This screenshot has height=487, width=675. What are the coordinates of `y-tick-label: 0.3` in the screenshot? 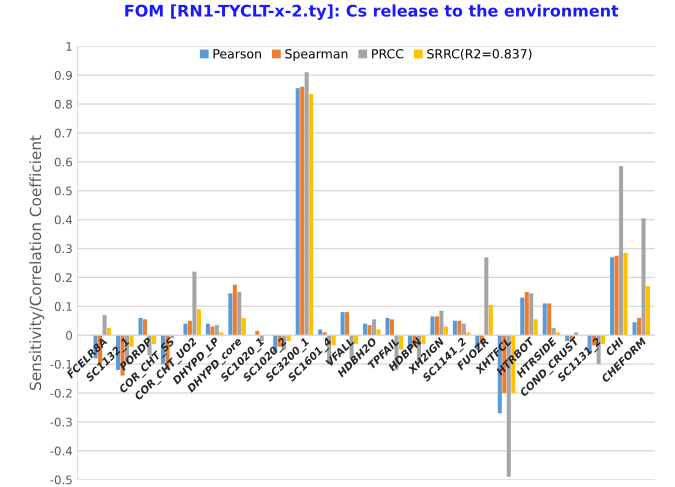 It's located at (63, 249).